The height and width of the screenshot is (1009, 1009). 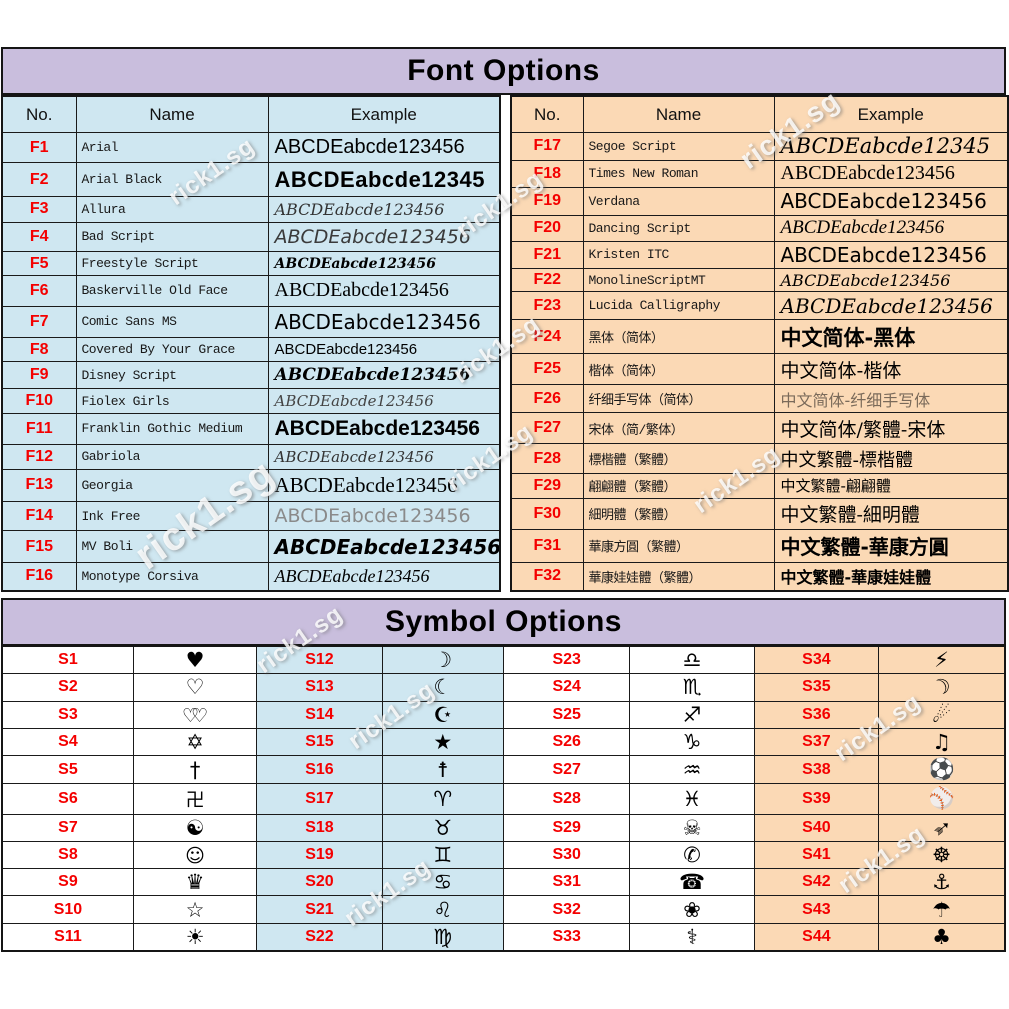 I want to click on font-example-F14: ABCDEabcde123456, so click(x=384, y=516).